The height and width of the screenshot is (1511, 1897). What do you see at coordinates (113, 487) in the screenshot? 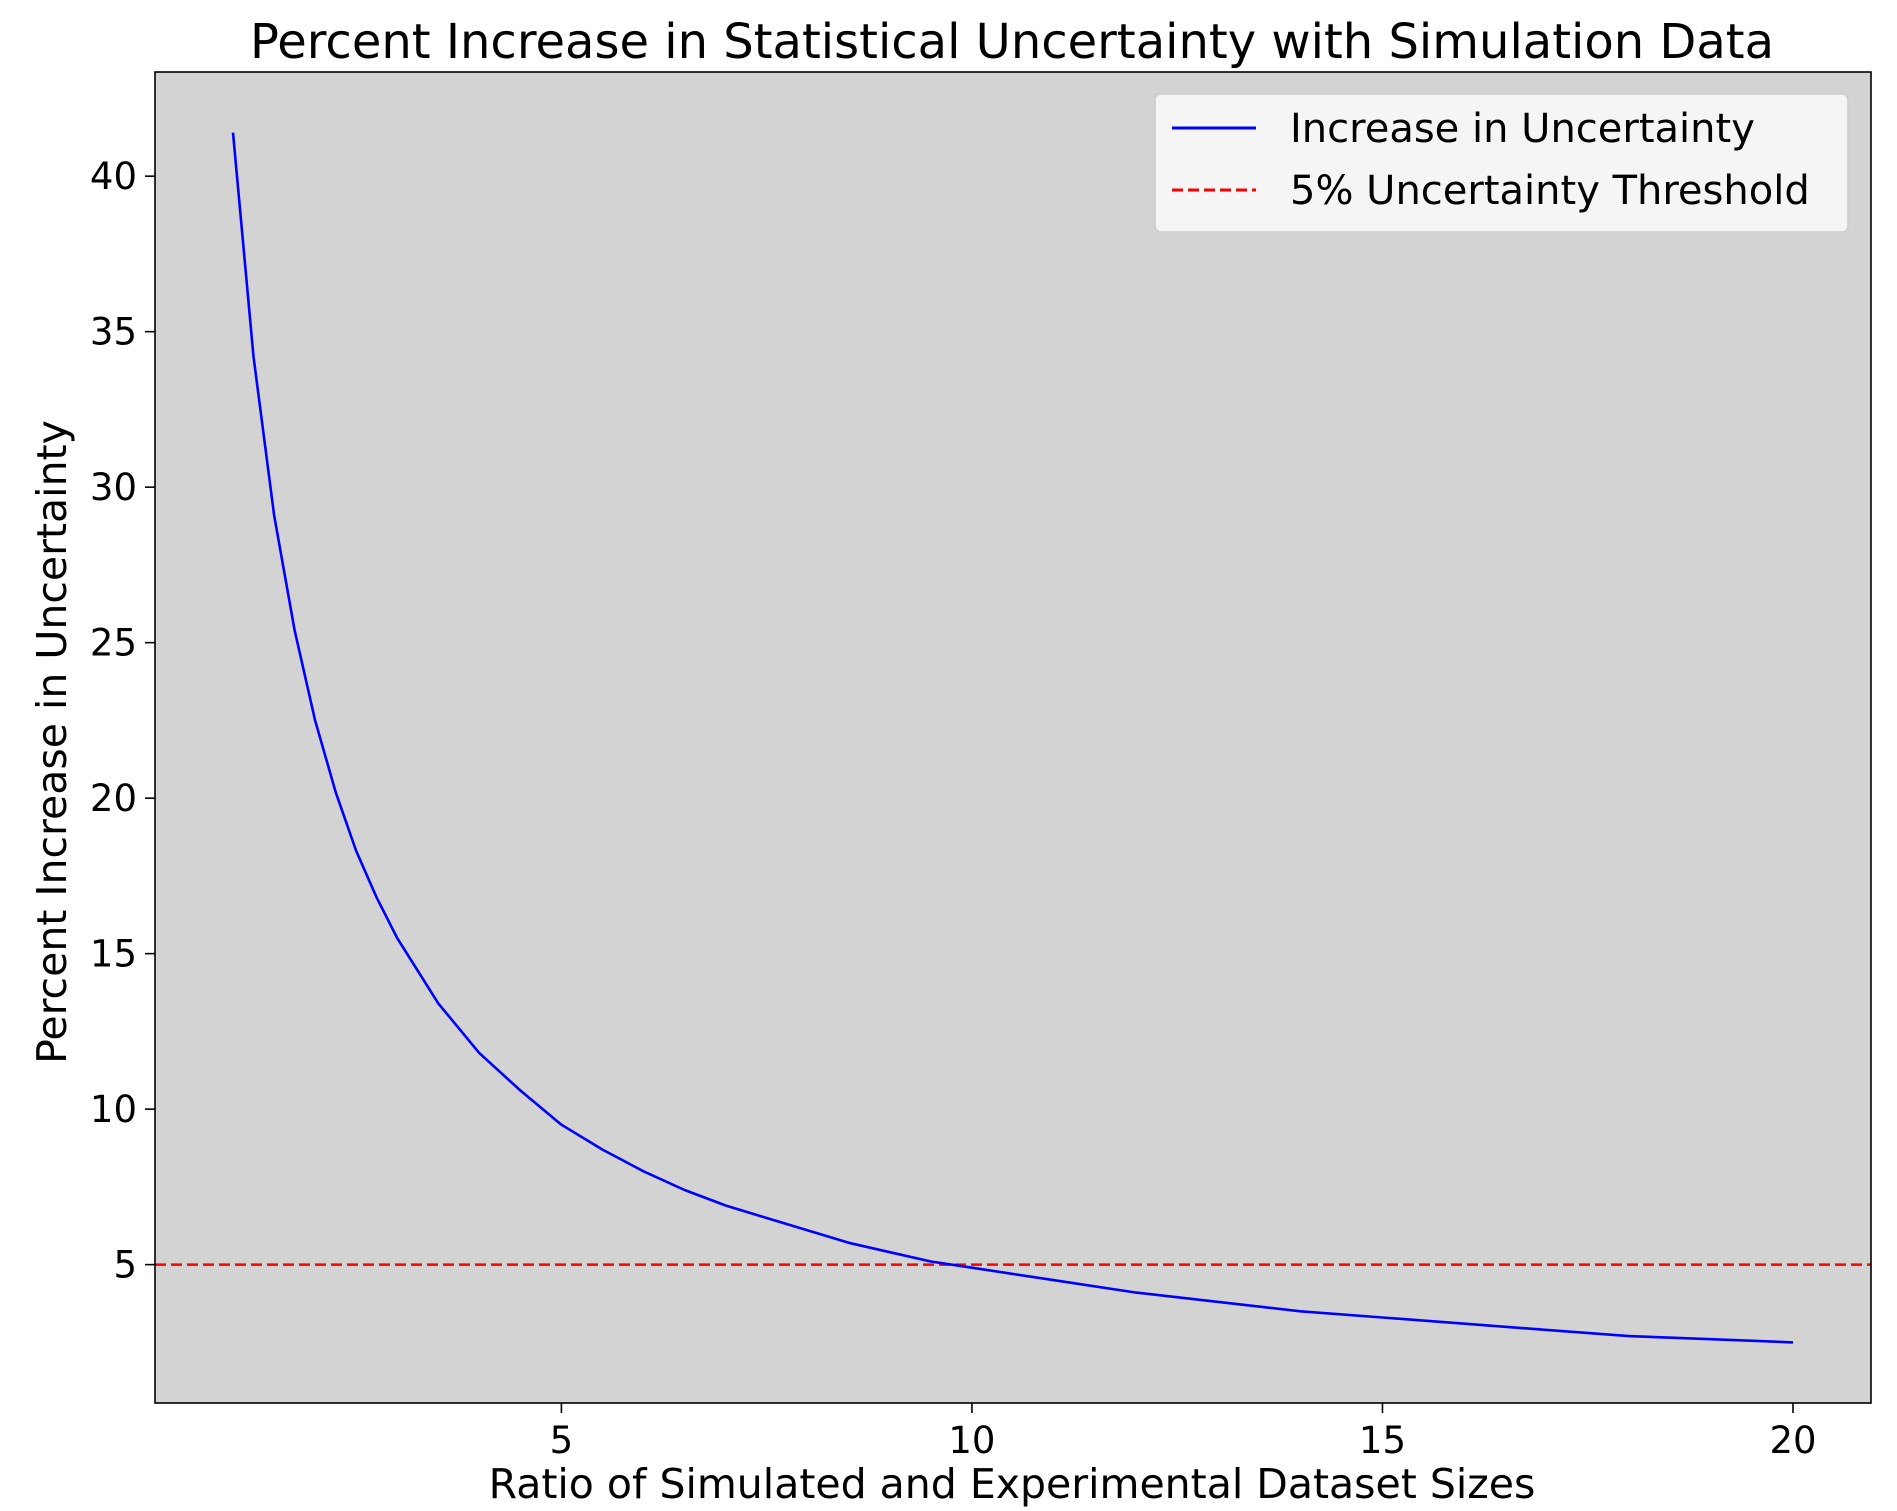
I see `y-tick-label: 30` at bounding box center [113, 487].